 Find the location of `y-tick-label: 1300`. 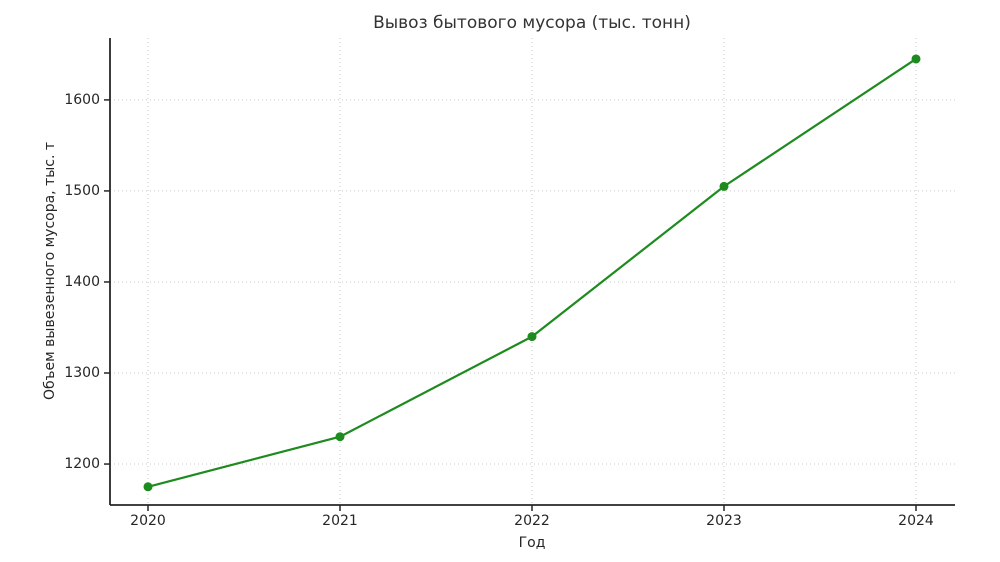

y-tick-label: 1300 is located at coordinates (82, 373).